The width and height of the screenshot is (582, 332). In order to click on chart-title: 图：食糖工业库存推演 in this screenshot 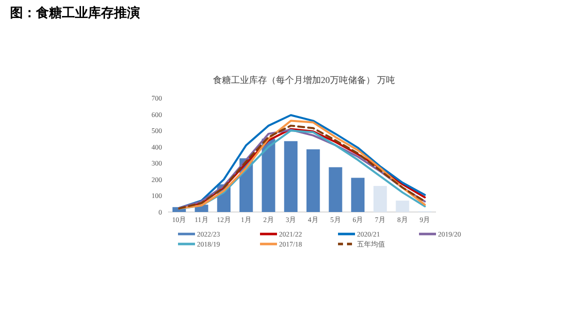, I will do `click(75, 12)`.